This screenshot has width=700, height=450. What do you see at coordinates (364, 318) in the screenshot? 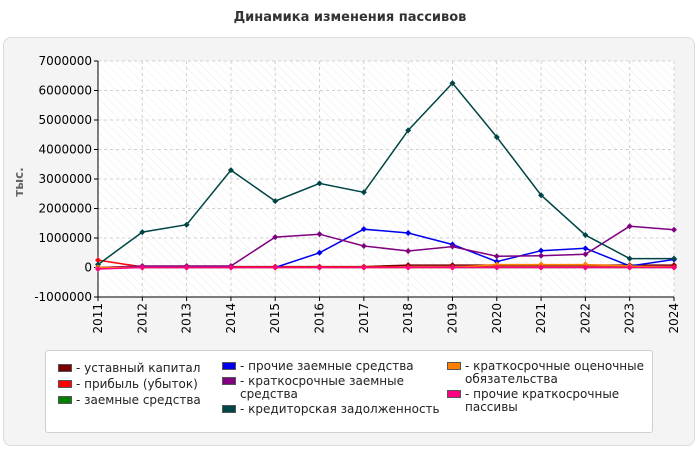
I see `x-tick-label: 2017` at bounding box center [364, 318].